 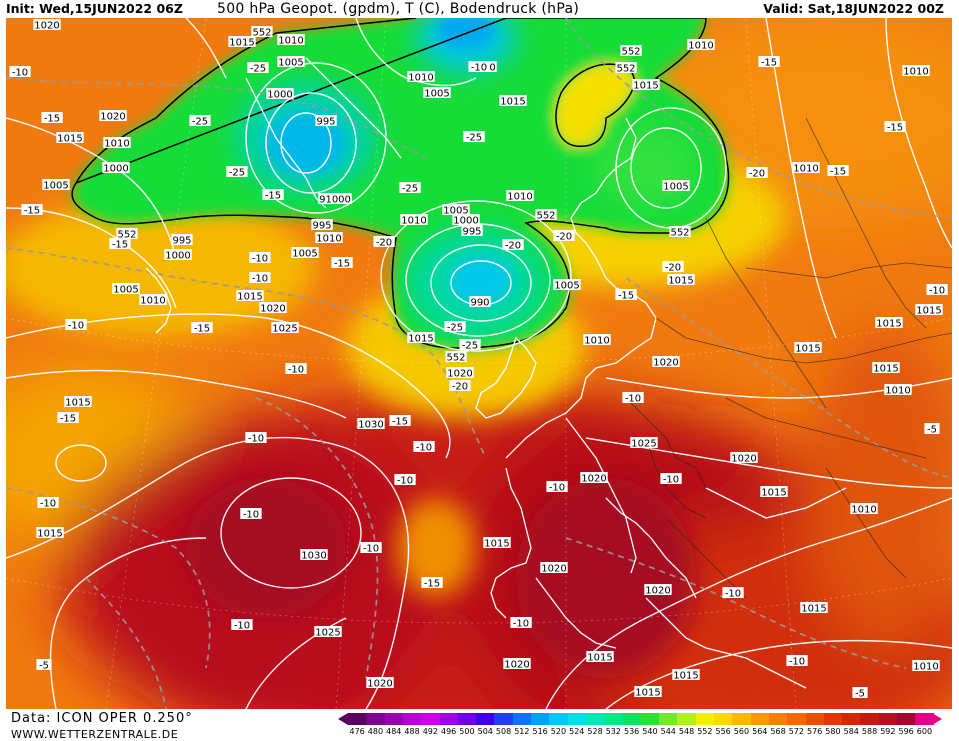 I want to click on temp-label: -5, so click(x=44, y=665).